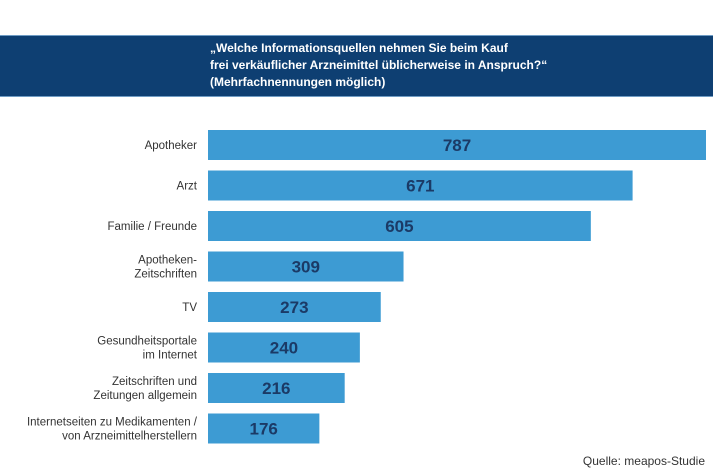  What do you see at coordinates (167, 261) in the screenshot?
I see `category-label: Apotheken-` at bounding box center [167, 261].